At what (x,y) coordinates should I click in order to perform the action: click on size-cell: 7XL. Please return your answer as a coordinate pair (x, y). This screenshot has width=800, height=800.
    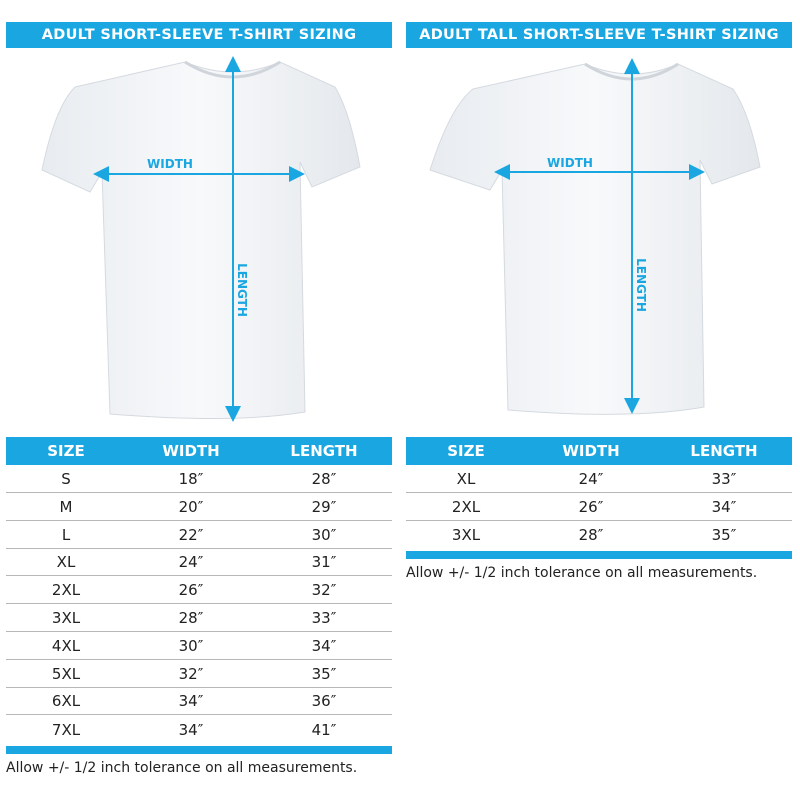
    Looking at the image, I should click on (66, 729).